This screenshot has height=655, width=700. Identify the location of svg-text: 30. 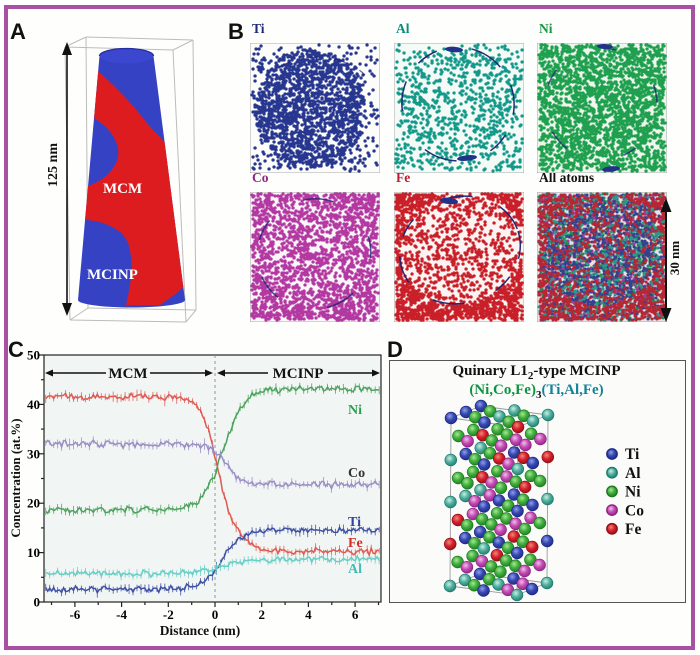
(33, 453).